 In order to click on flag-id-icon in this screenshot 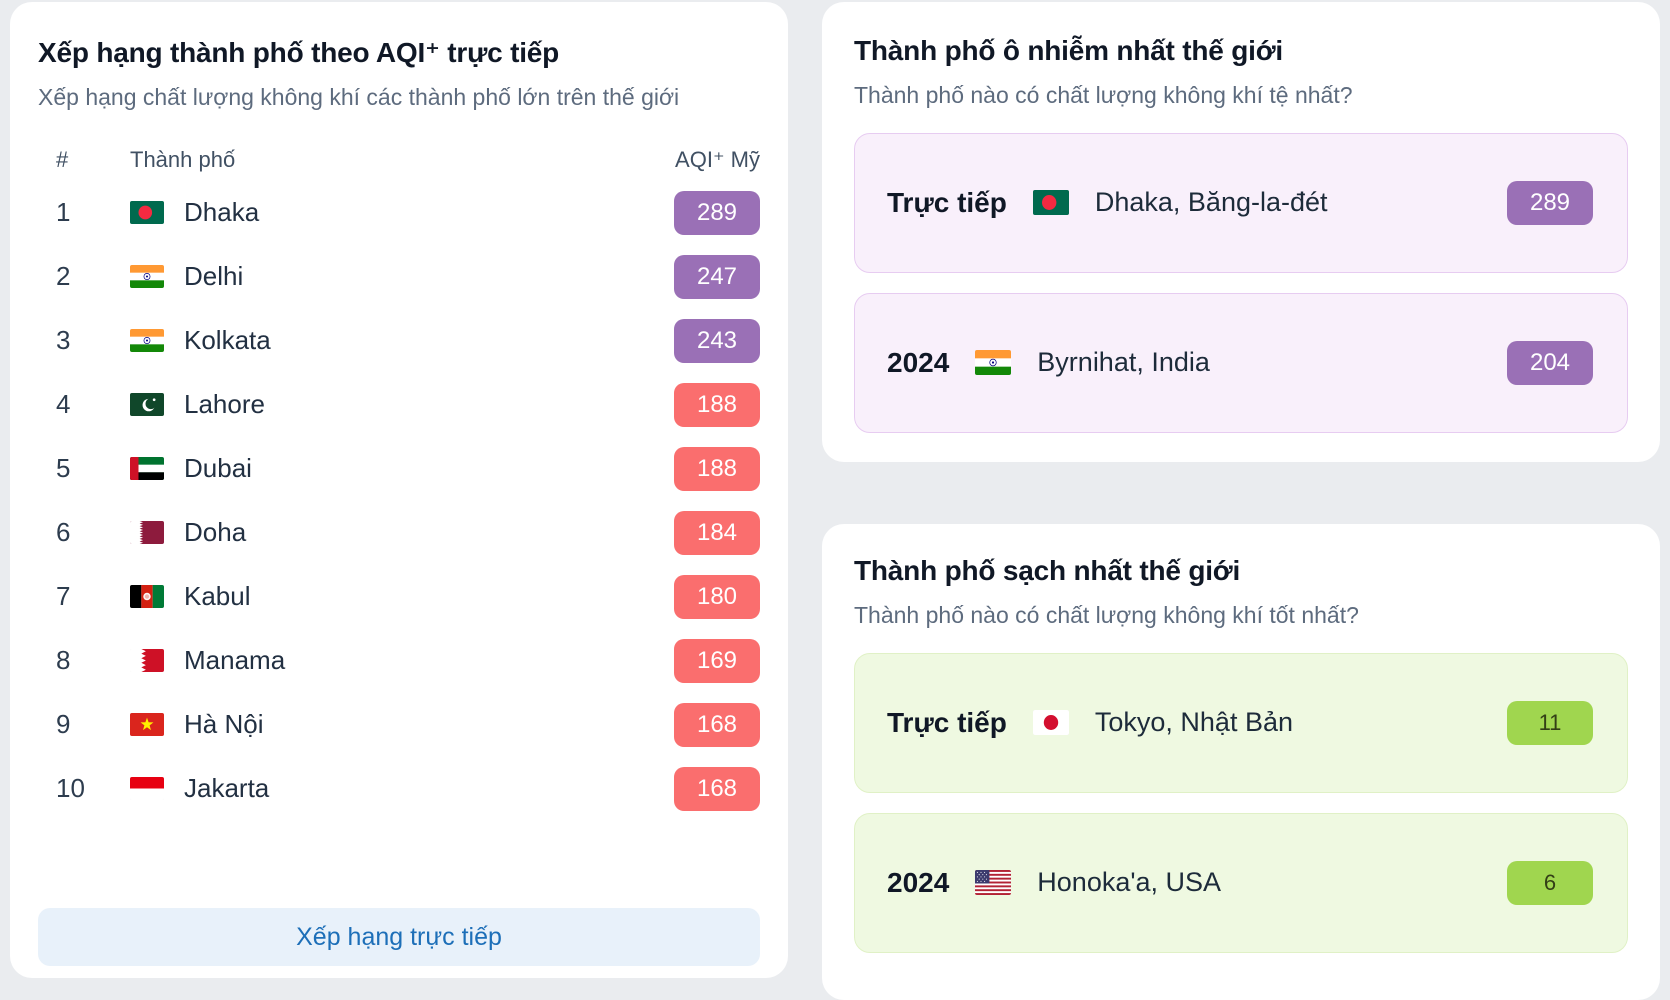, I will do `click(147, 789)`.